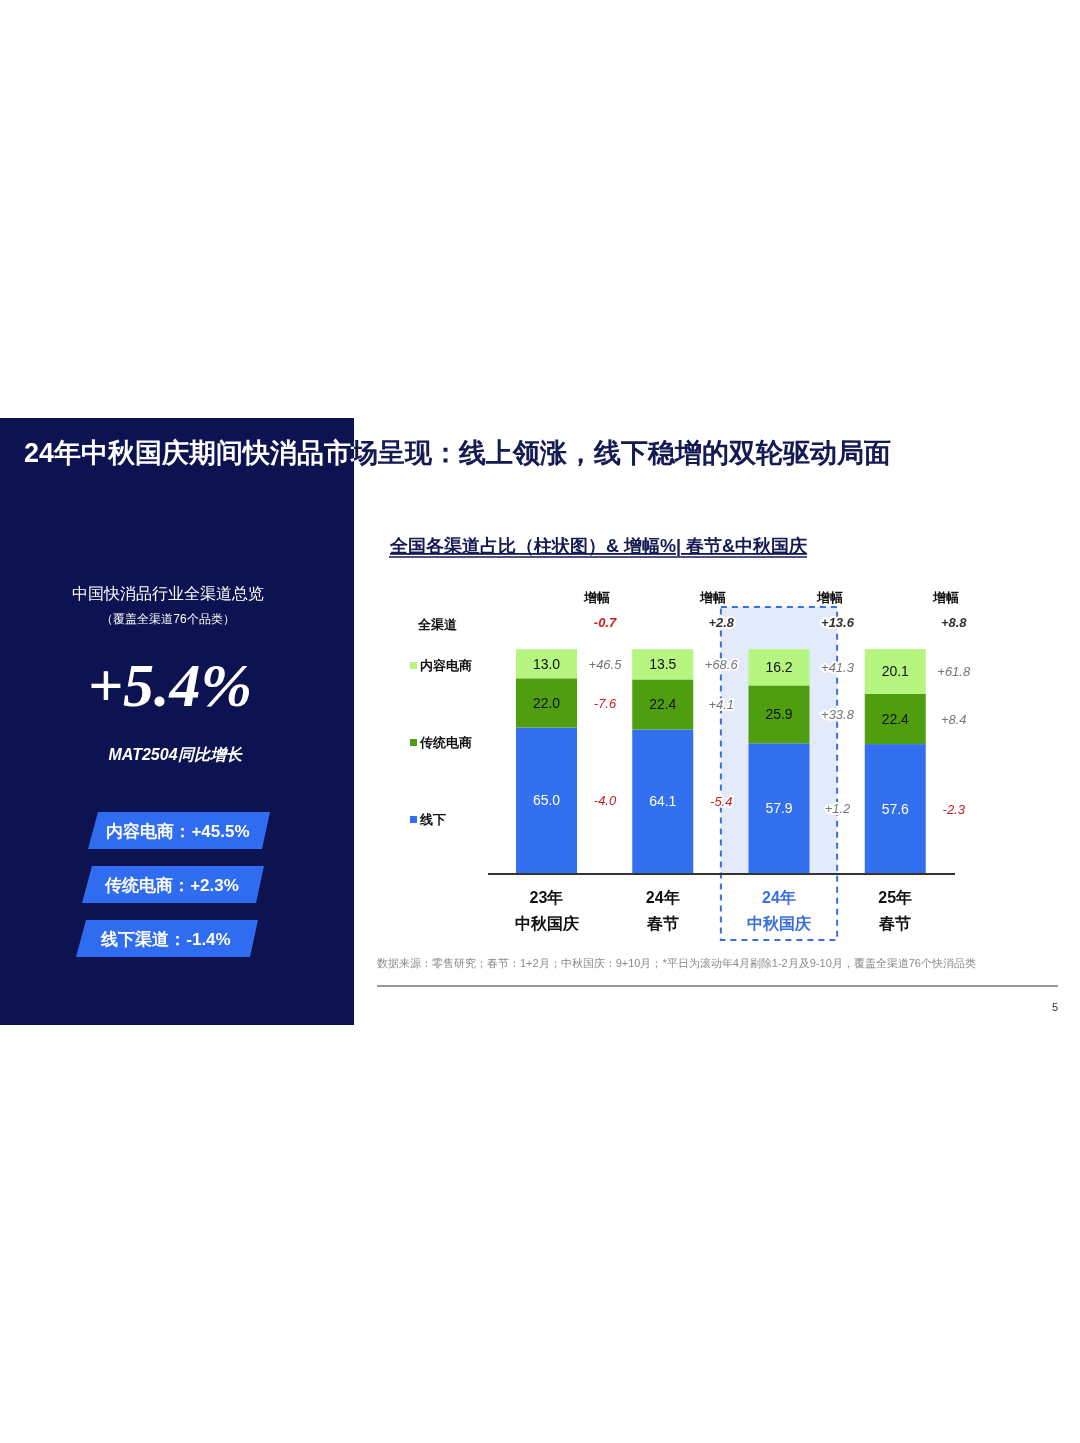 This screenshot has height=1443, width=1080. Describe the element at coordinates (171, 885) in the screenshot. I see `text: 传统电商：+2.3%` at that location.